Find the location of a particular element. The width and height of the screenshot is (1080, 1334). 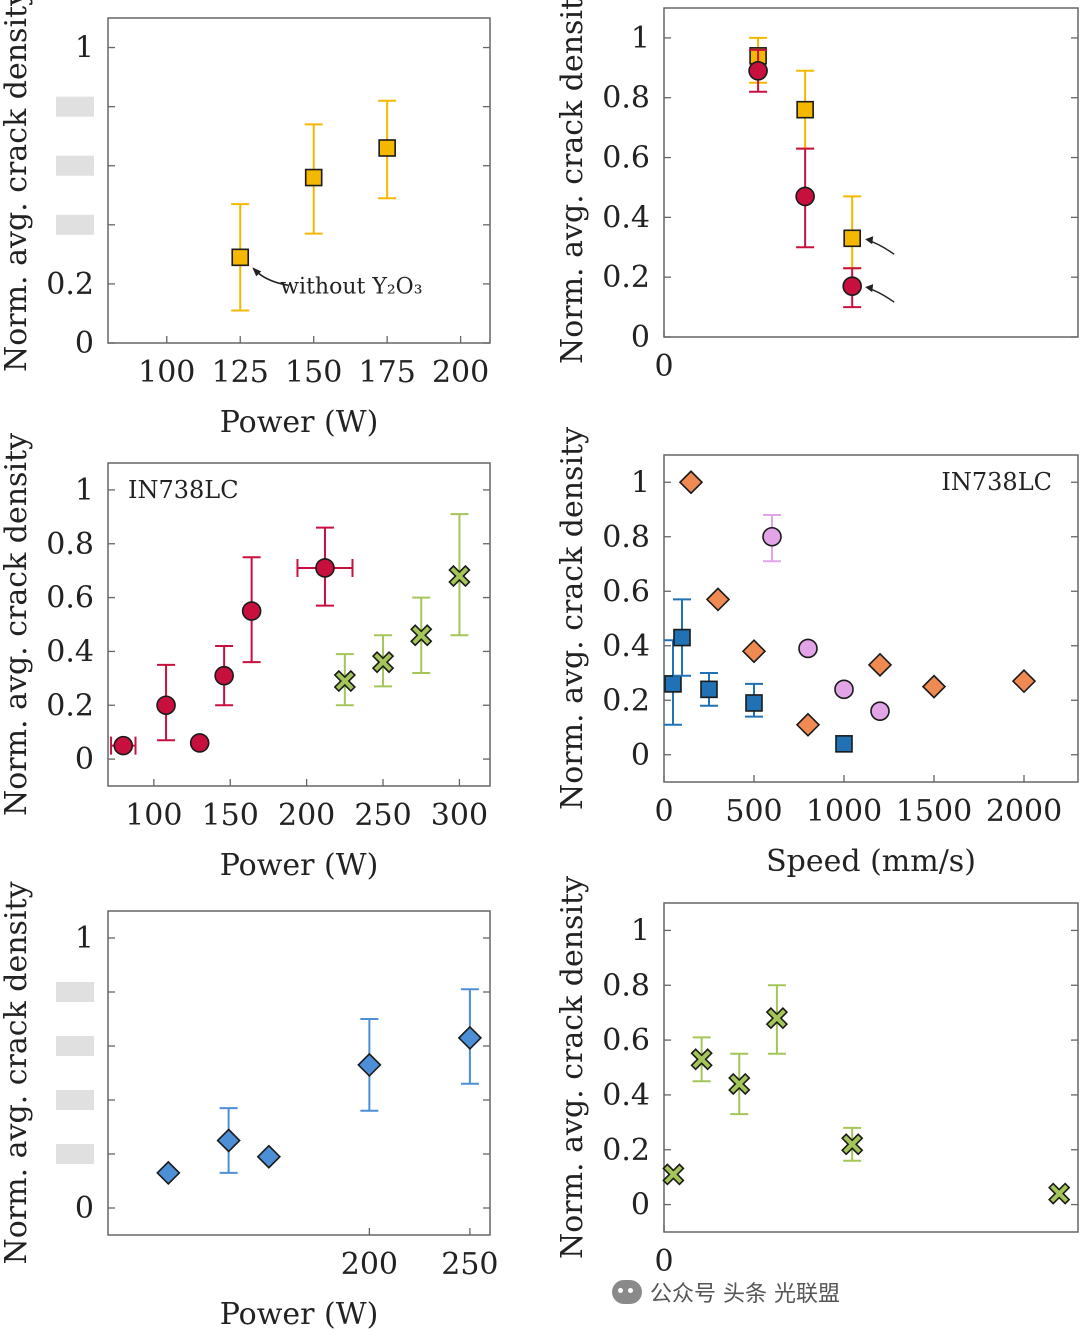

watermark-text: 公众号 头条 光联盟 is located at coordinates (745, 1294).